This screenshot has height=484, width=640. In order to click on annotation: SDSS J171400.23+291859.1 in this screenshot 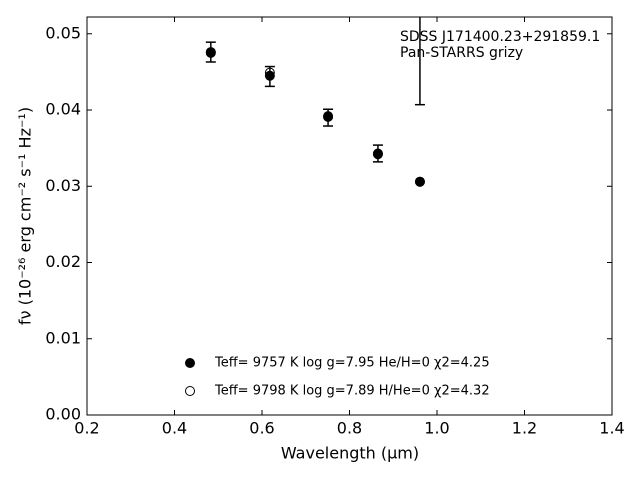, I will do `click(500, 37)`.